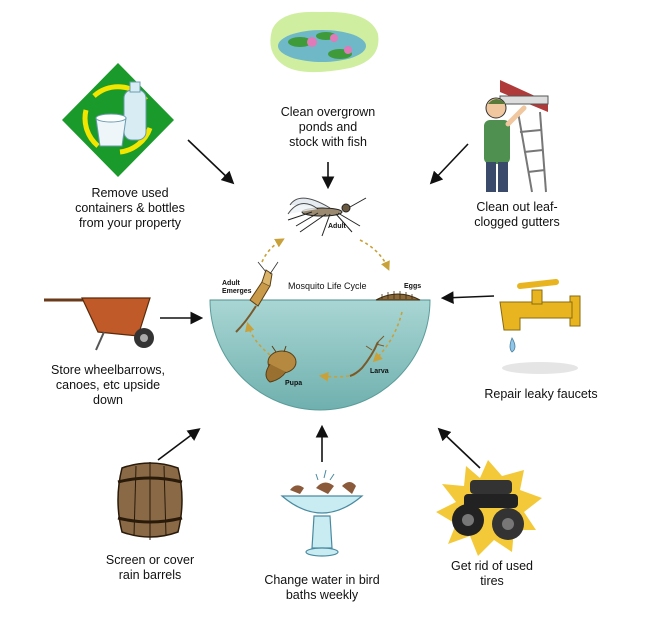 The height and width of the screenshot is (626, 650). Describe the element at coordinates (492, 581) in the screenshot. I see `caption-line: tires` at that location.